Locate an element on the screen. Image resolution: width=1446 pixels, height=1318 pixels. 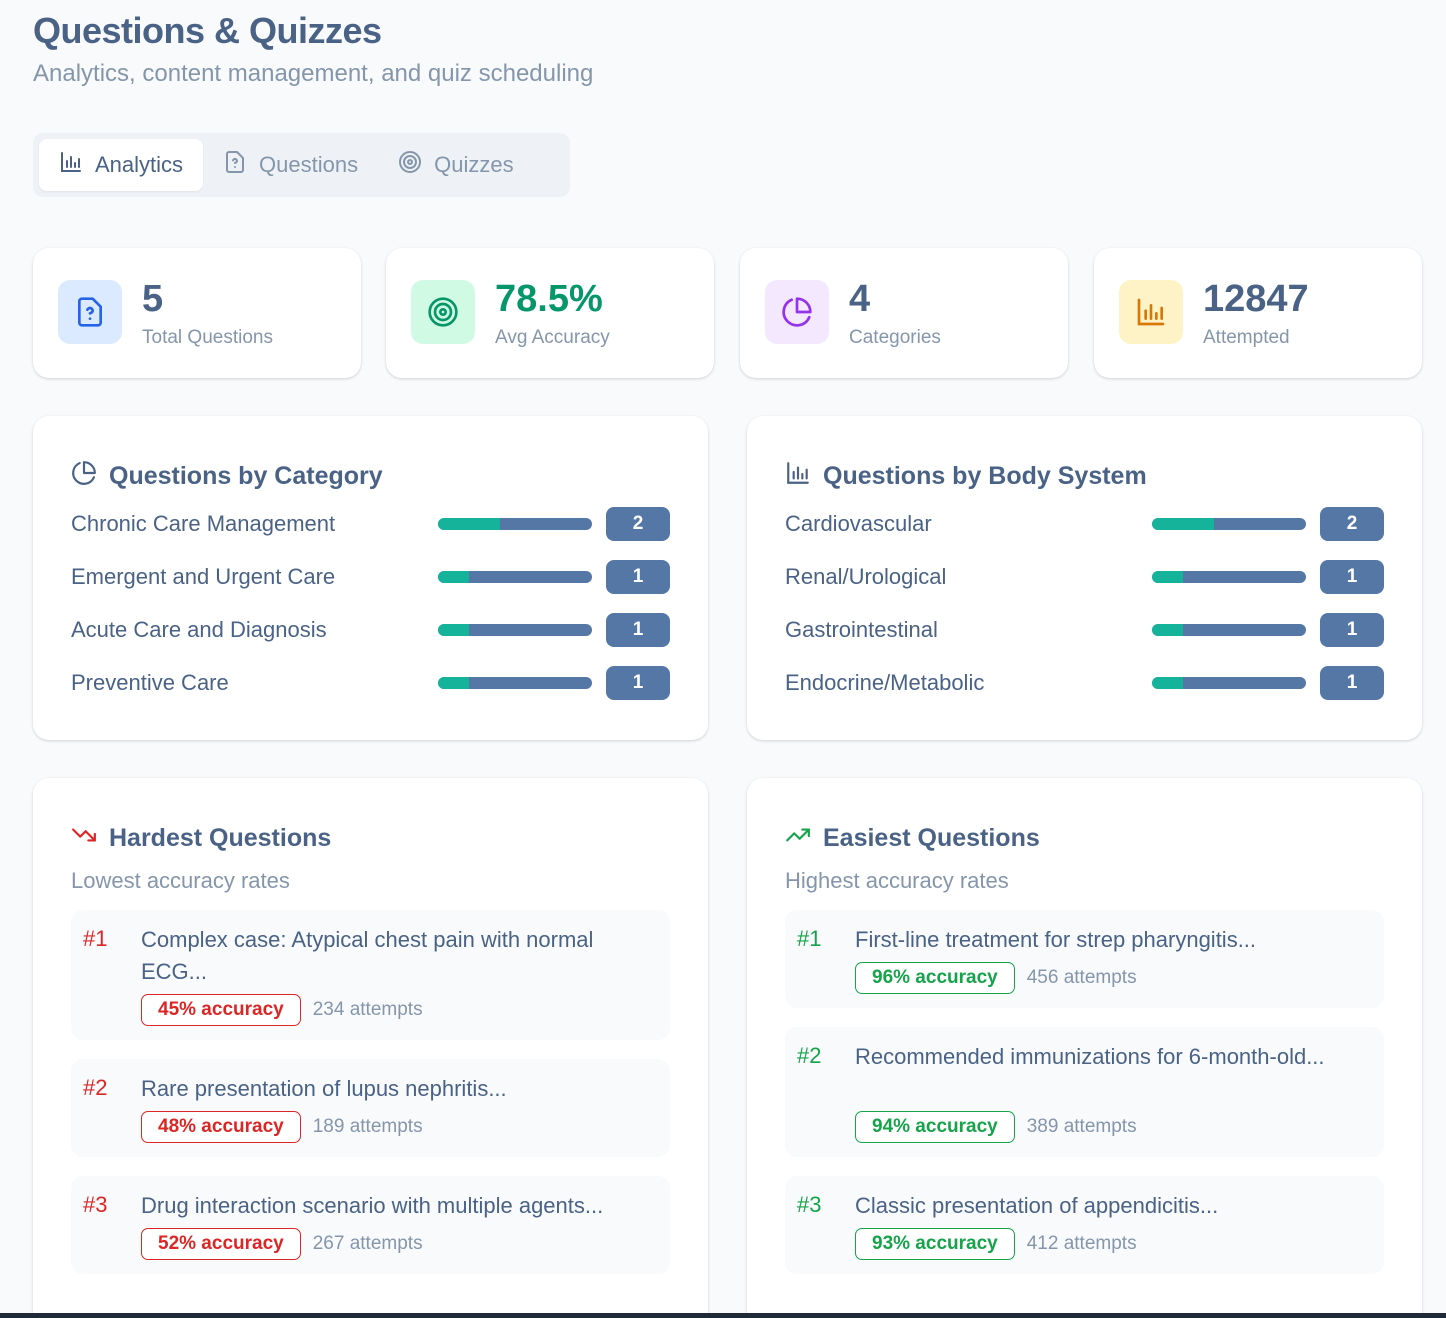
stat-card-attempted: 12847 Attempted is located at coordinates (1258, 313).